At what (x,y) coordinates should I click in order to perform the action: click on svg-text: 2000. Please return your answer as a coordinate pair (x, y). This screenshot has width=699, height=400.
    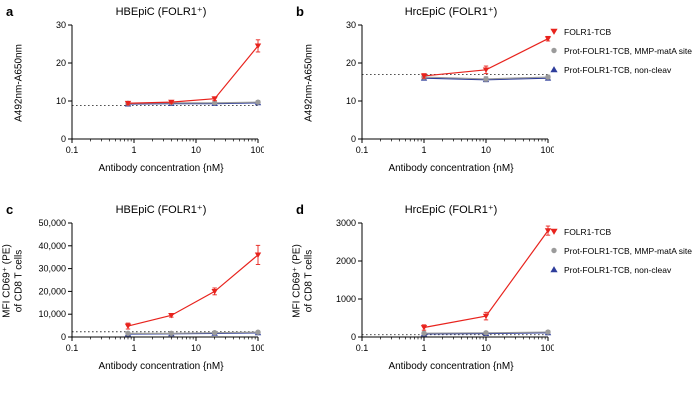
    Looking at the image, I should click on (346, 261).